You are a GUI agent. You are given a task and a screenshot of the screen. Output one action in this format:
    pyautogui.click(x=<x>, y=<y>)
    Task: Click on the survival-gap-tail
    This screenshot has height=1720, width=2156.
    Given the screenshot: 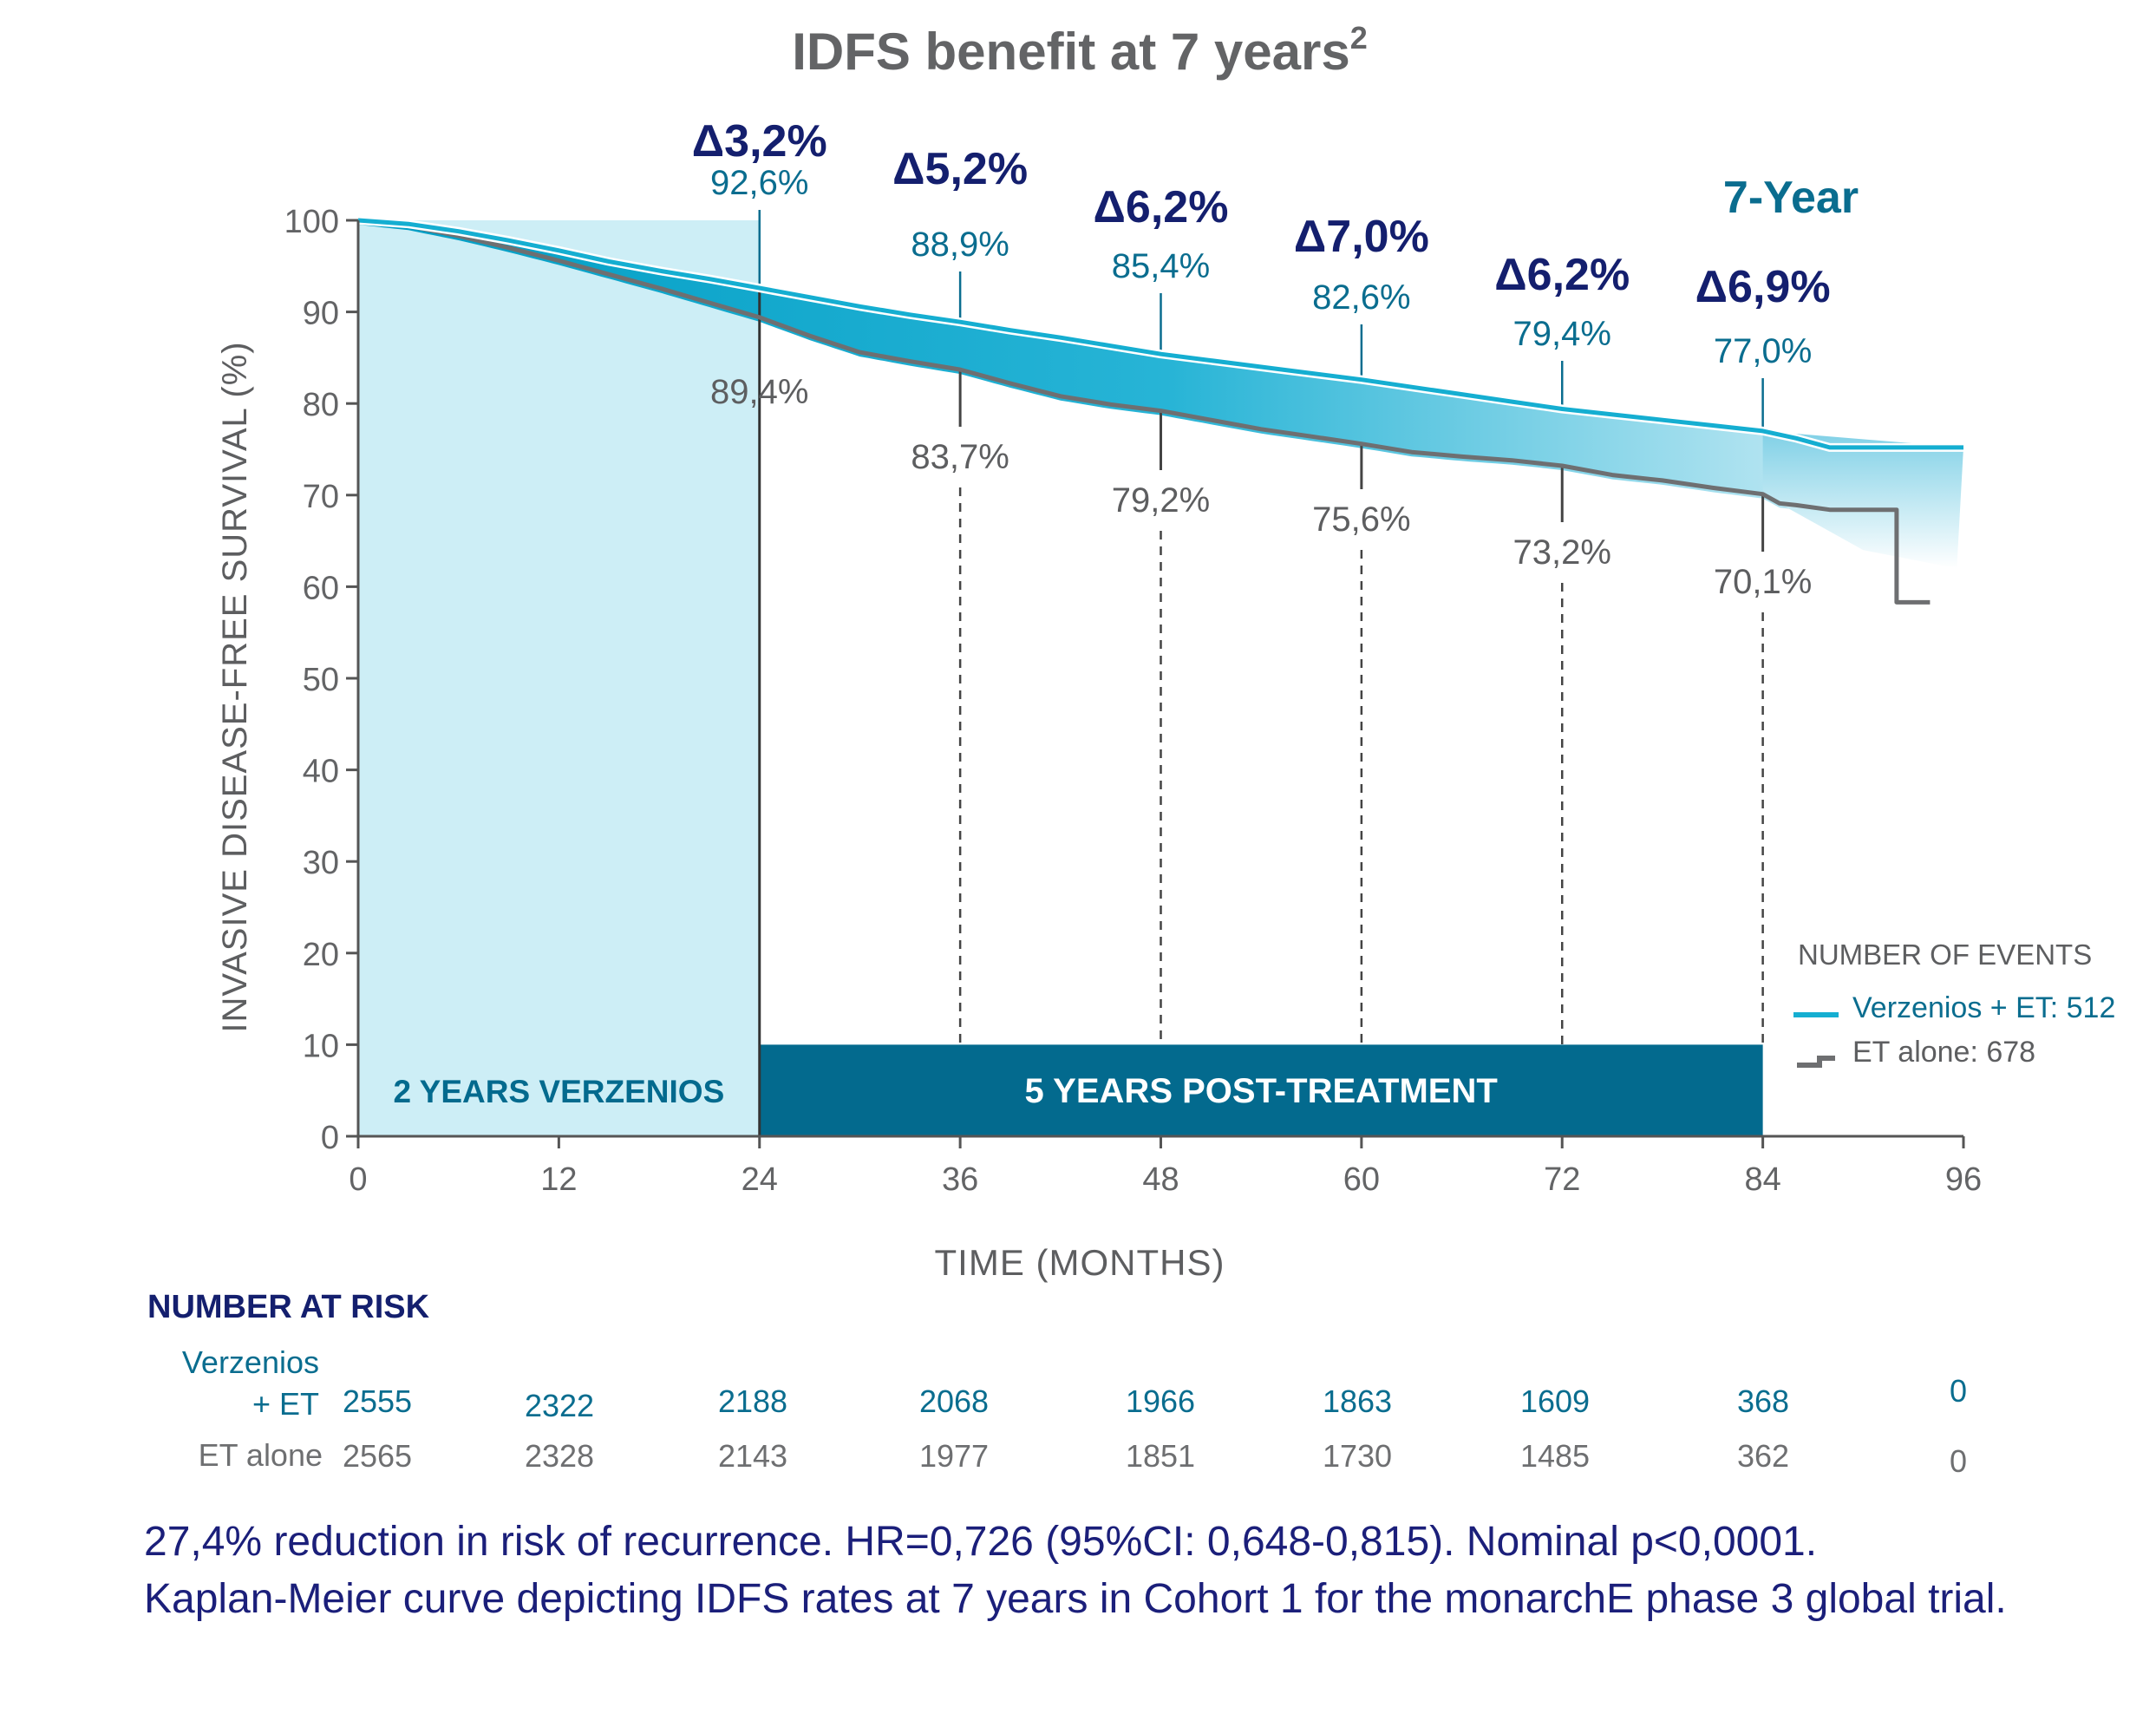 What is the action you would take?
    pyautogui.click(x=1862, y=499)
    